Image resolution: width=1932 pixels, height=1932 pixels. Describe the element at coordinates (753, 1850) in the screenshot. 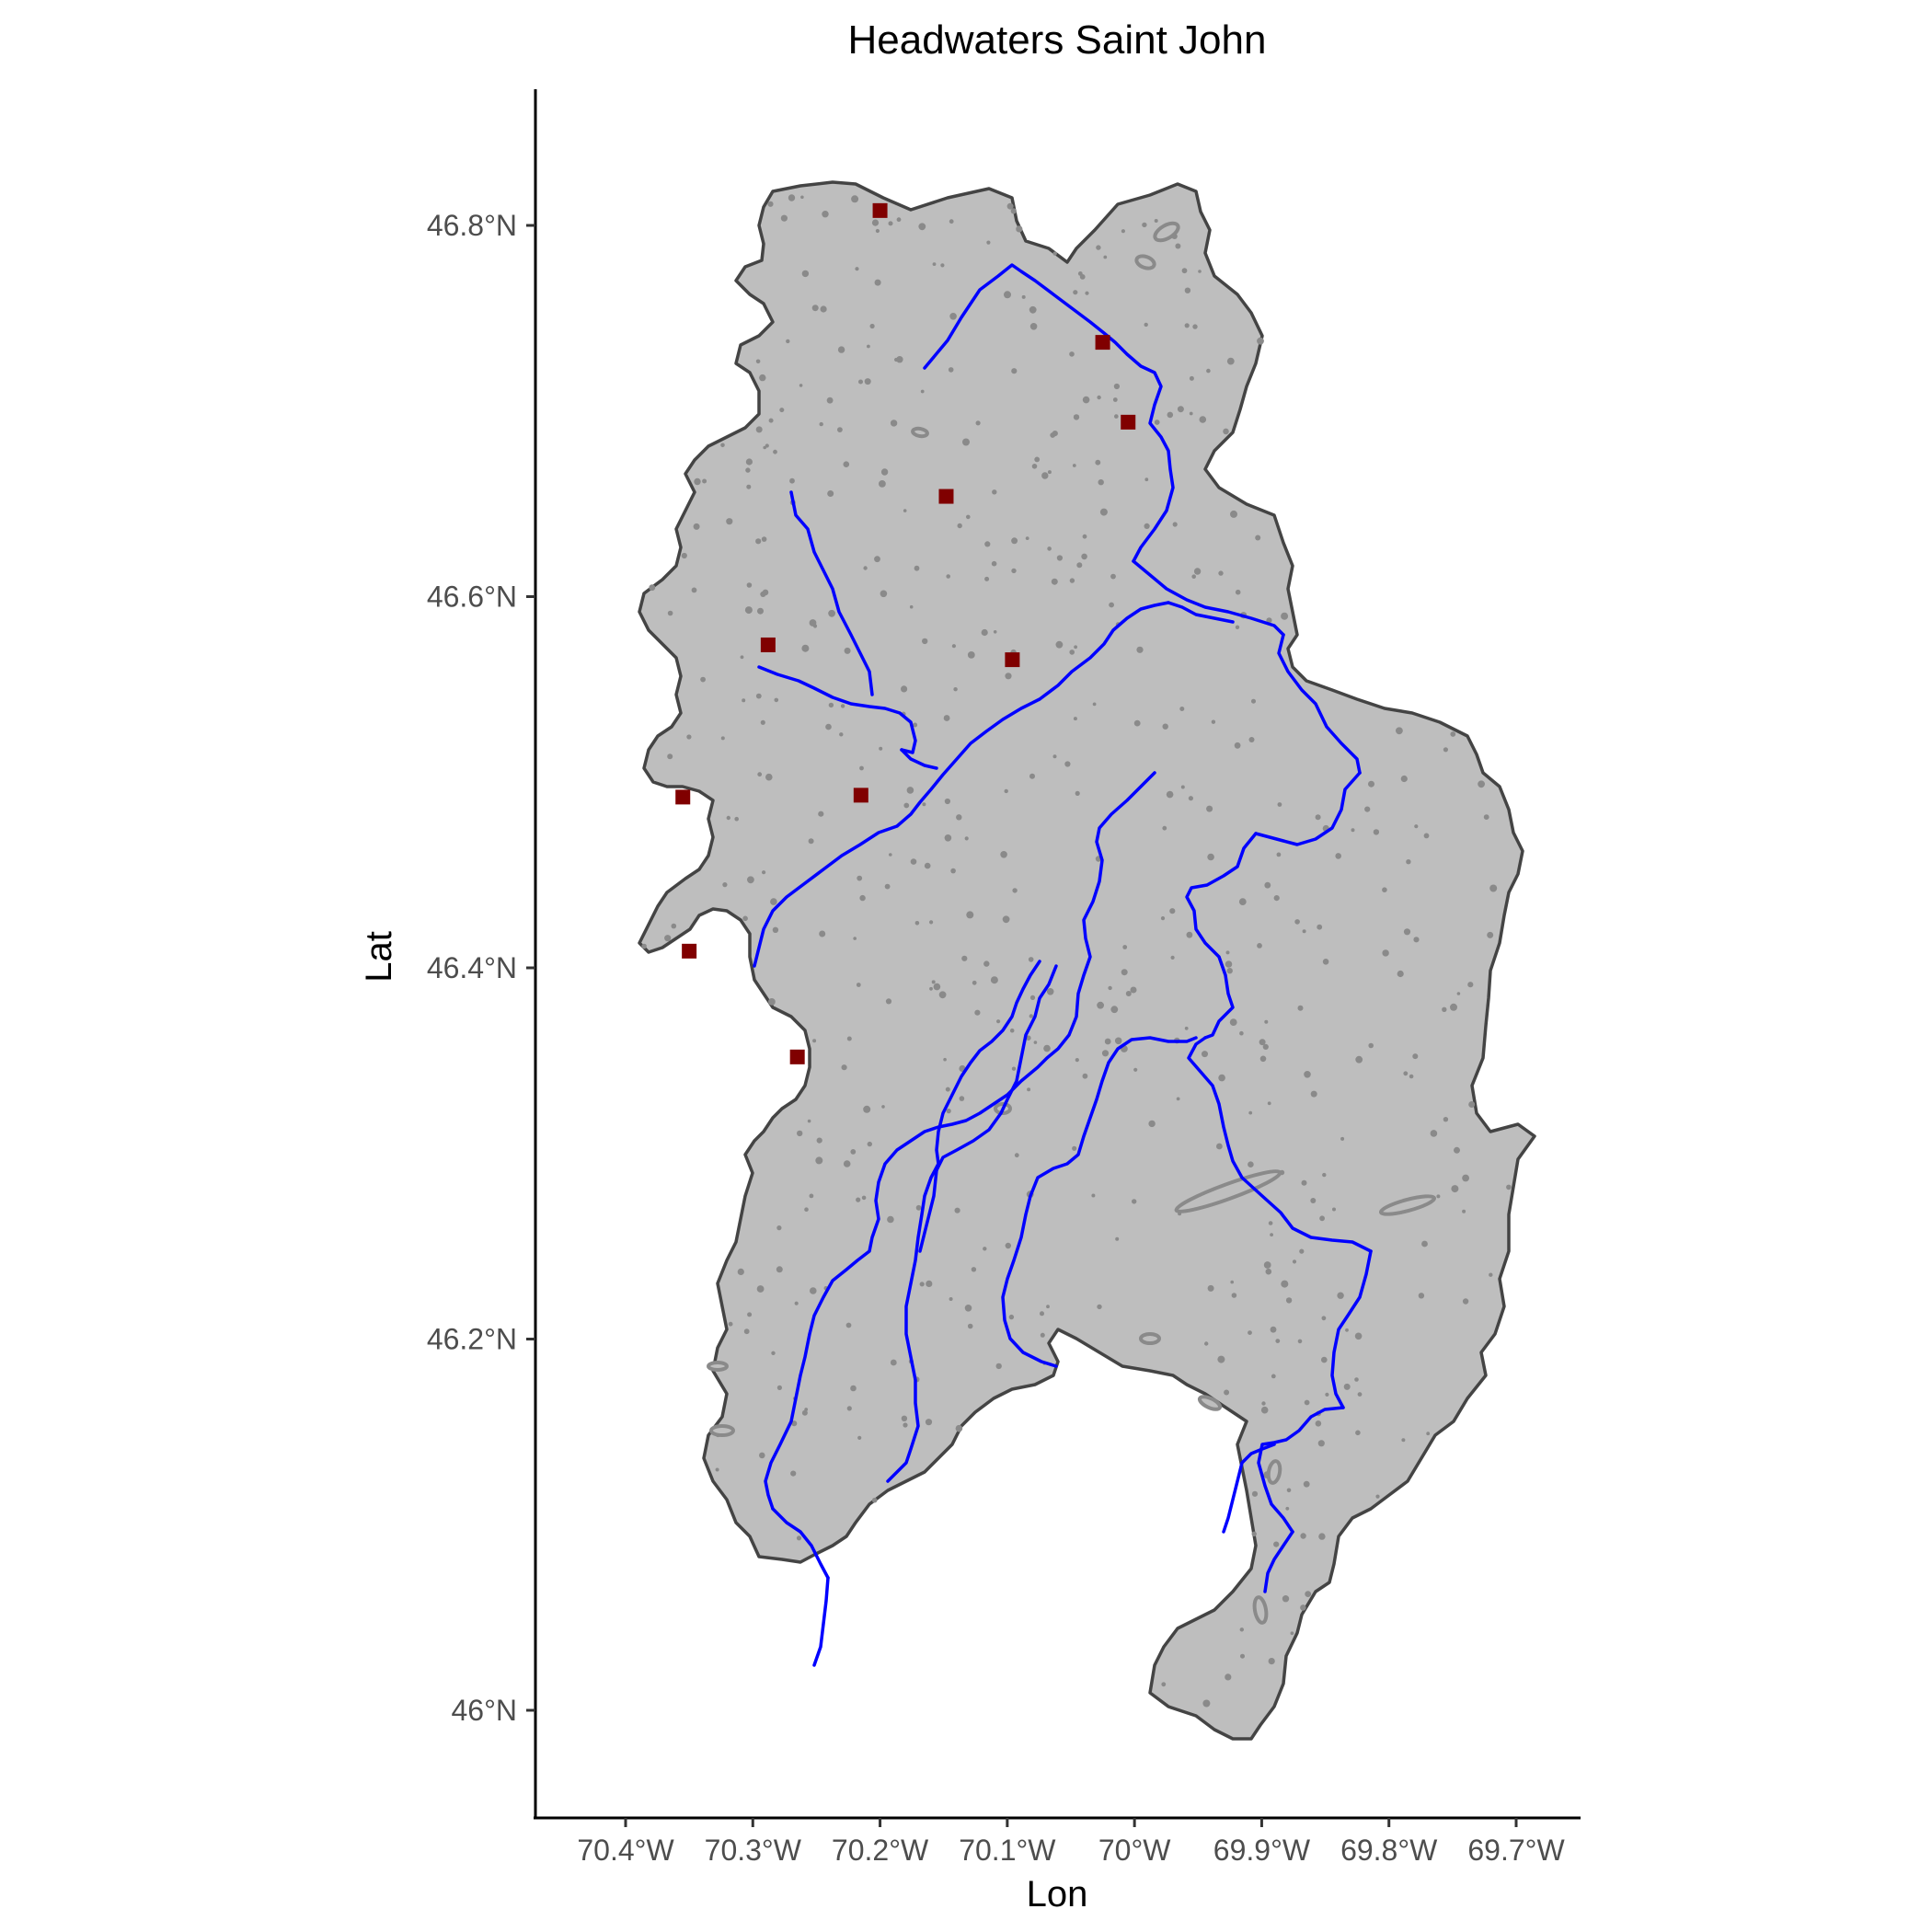

I see `x-tick-label: 70.3°W` at that location.